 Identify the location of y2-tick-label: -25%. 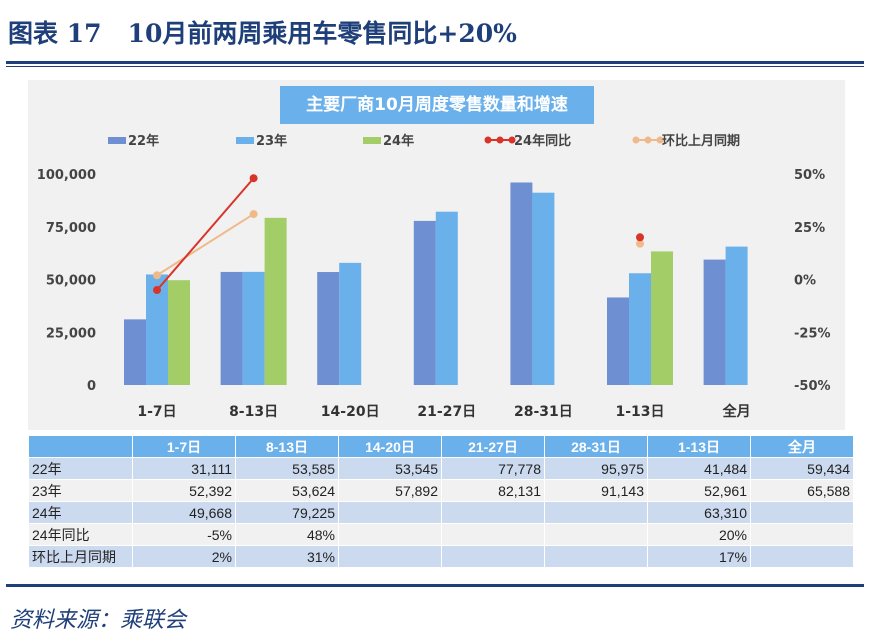
(812, 333).